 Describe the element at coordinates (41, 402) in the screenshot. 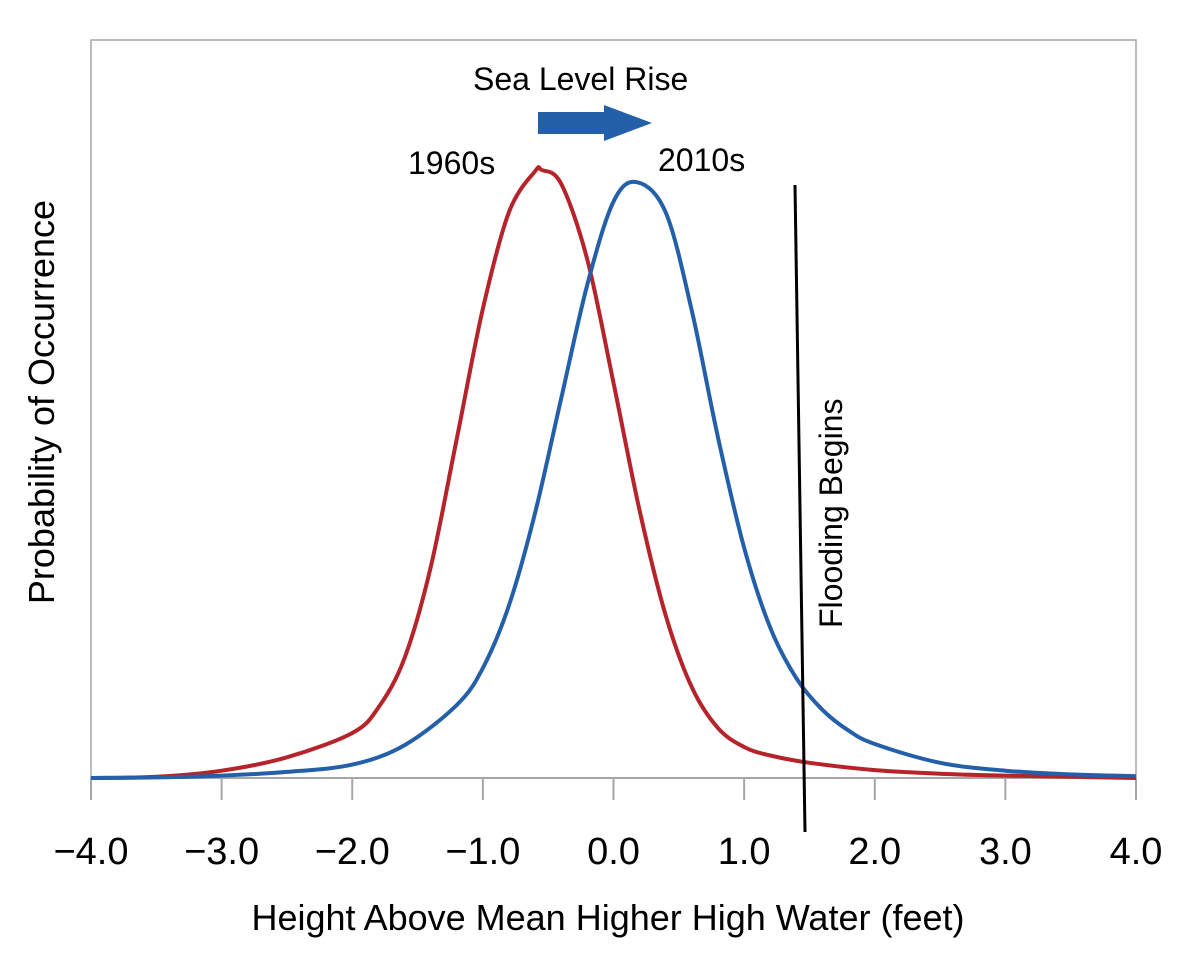

I see `y-axis-title: Probability of Occurrence` at that location.